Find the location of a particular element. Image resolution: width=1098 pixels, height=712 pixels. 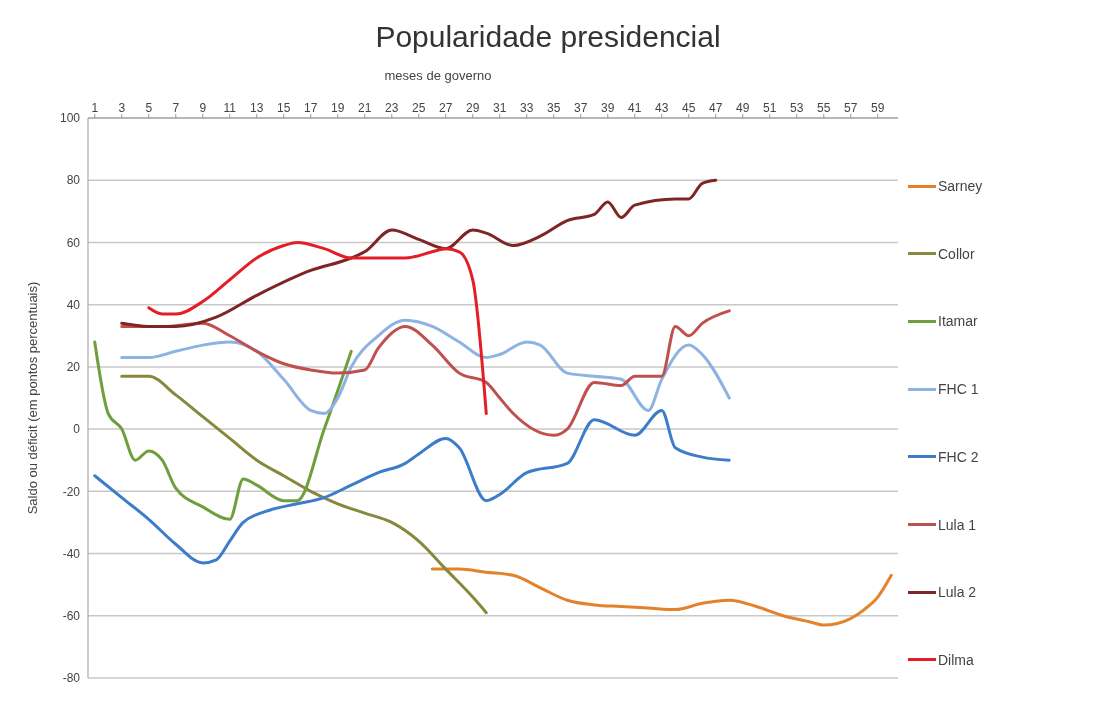

x-tick-label: 21 is located at coordinates (365, 108).